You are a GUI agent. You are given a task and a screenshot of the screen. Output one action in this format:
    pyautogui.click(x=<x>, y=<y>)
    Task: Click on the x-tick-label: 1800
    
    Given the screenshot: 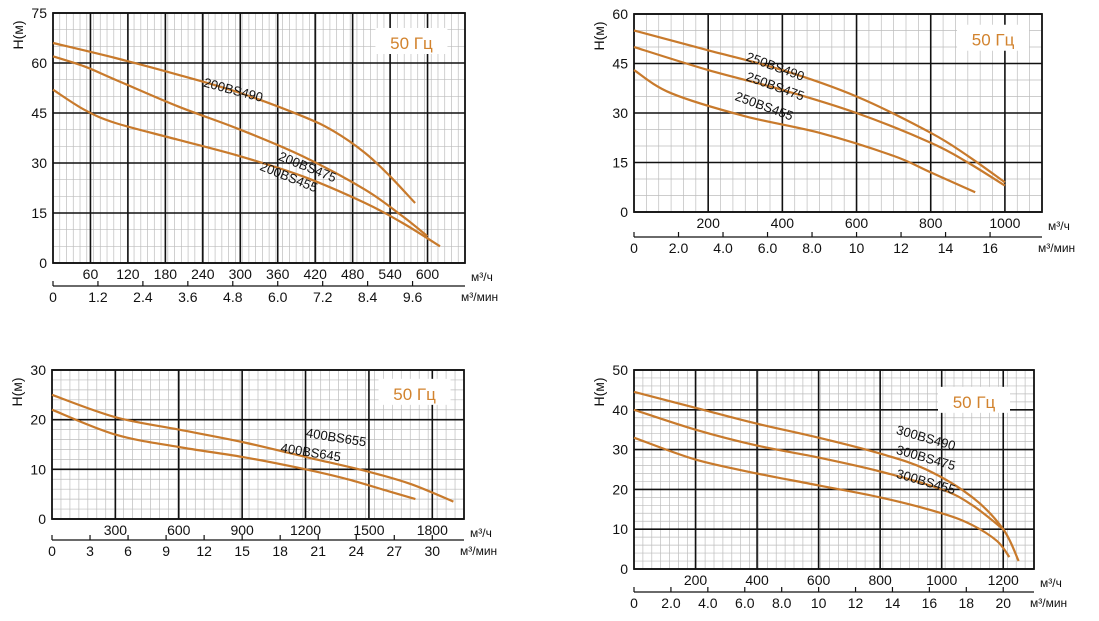 What is the action you would take?
    pyautogui.click(x=432, y=530)
    